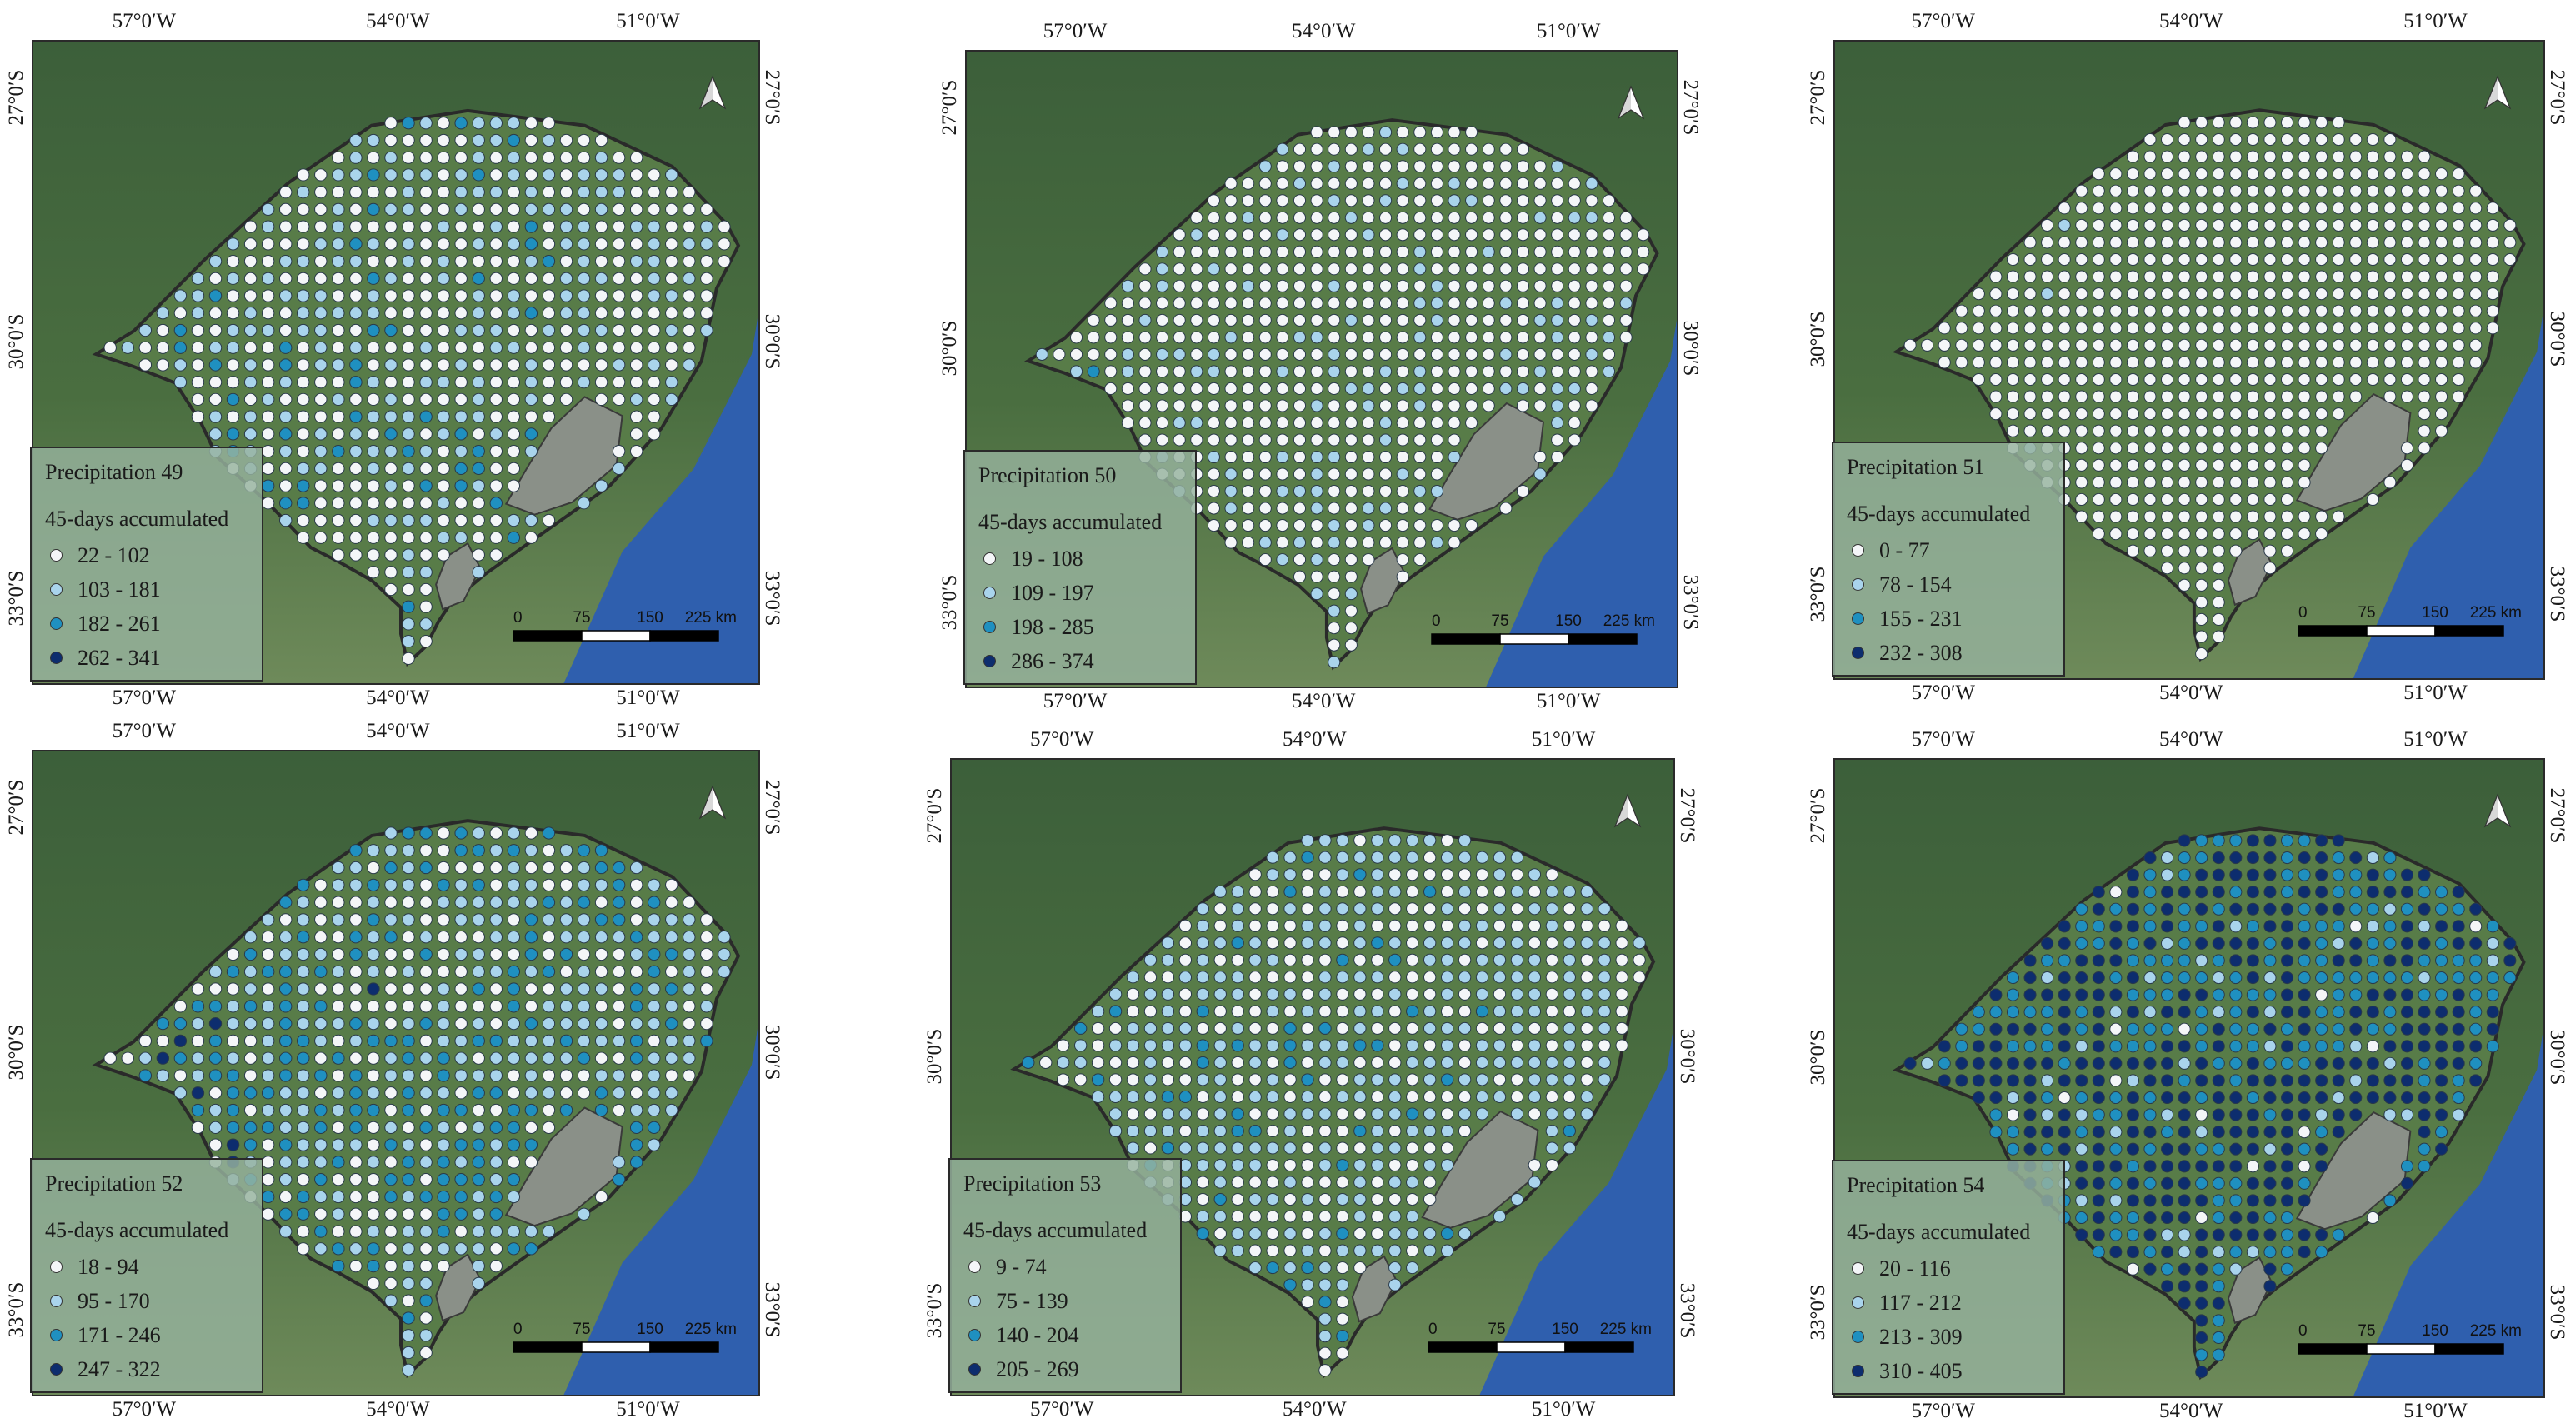 The image size is (2576, 1423). What do you see at coordinates (1324, 701) in the screenshot?
I see `longitude-label: 54°0′W` at bounding box center [1324, 701].